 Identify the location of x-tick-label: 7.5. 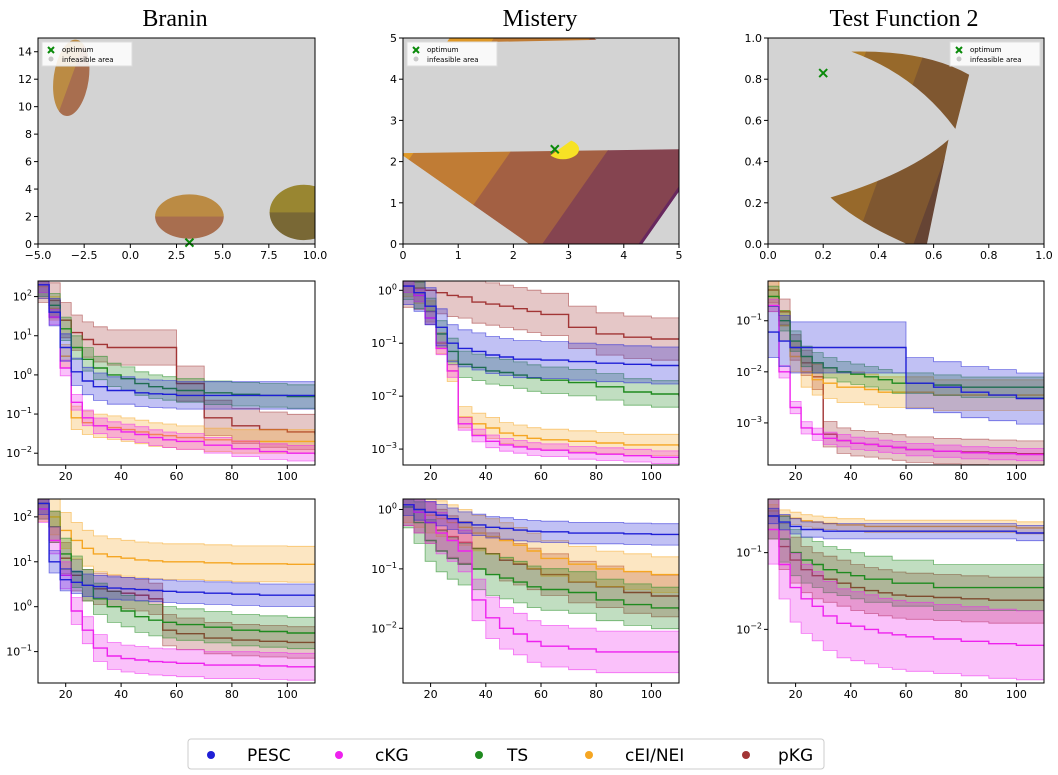
(269, 255).